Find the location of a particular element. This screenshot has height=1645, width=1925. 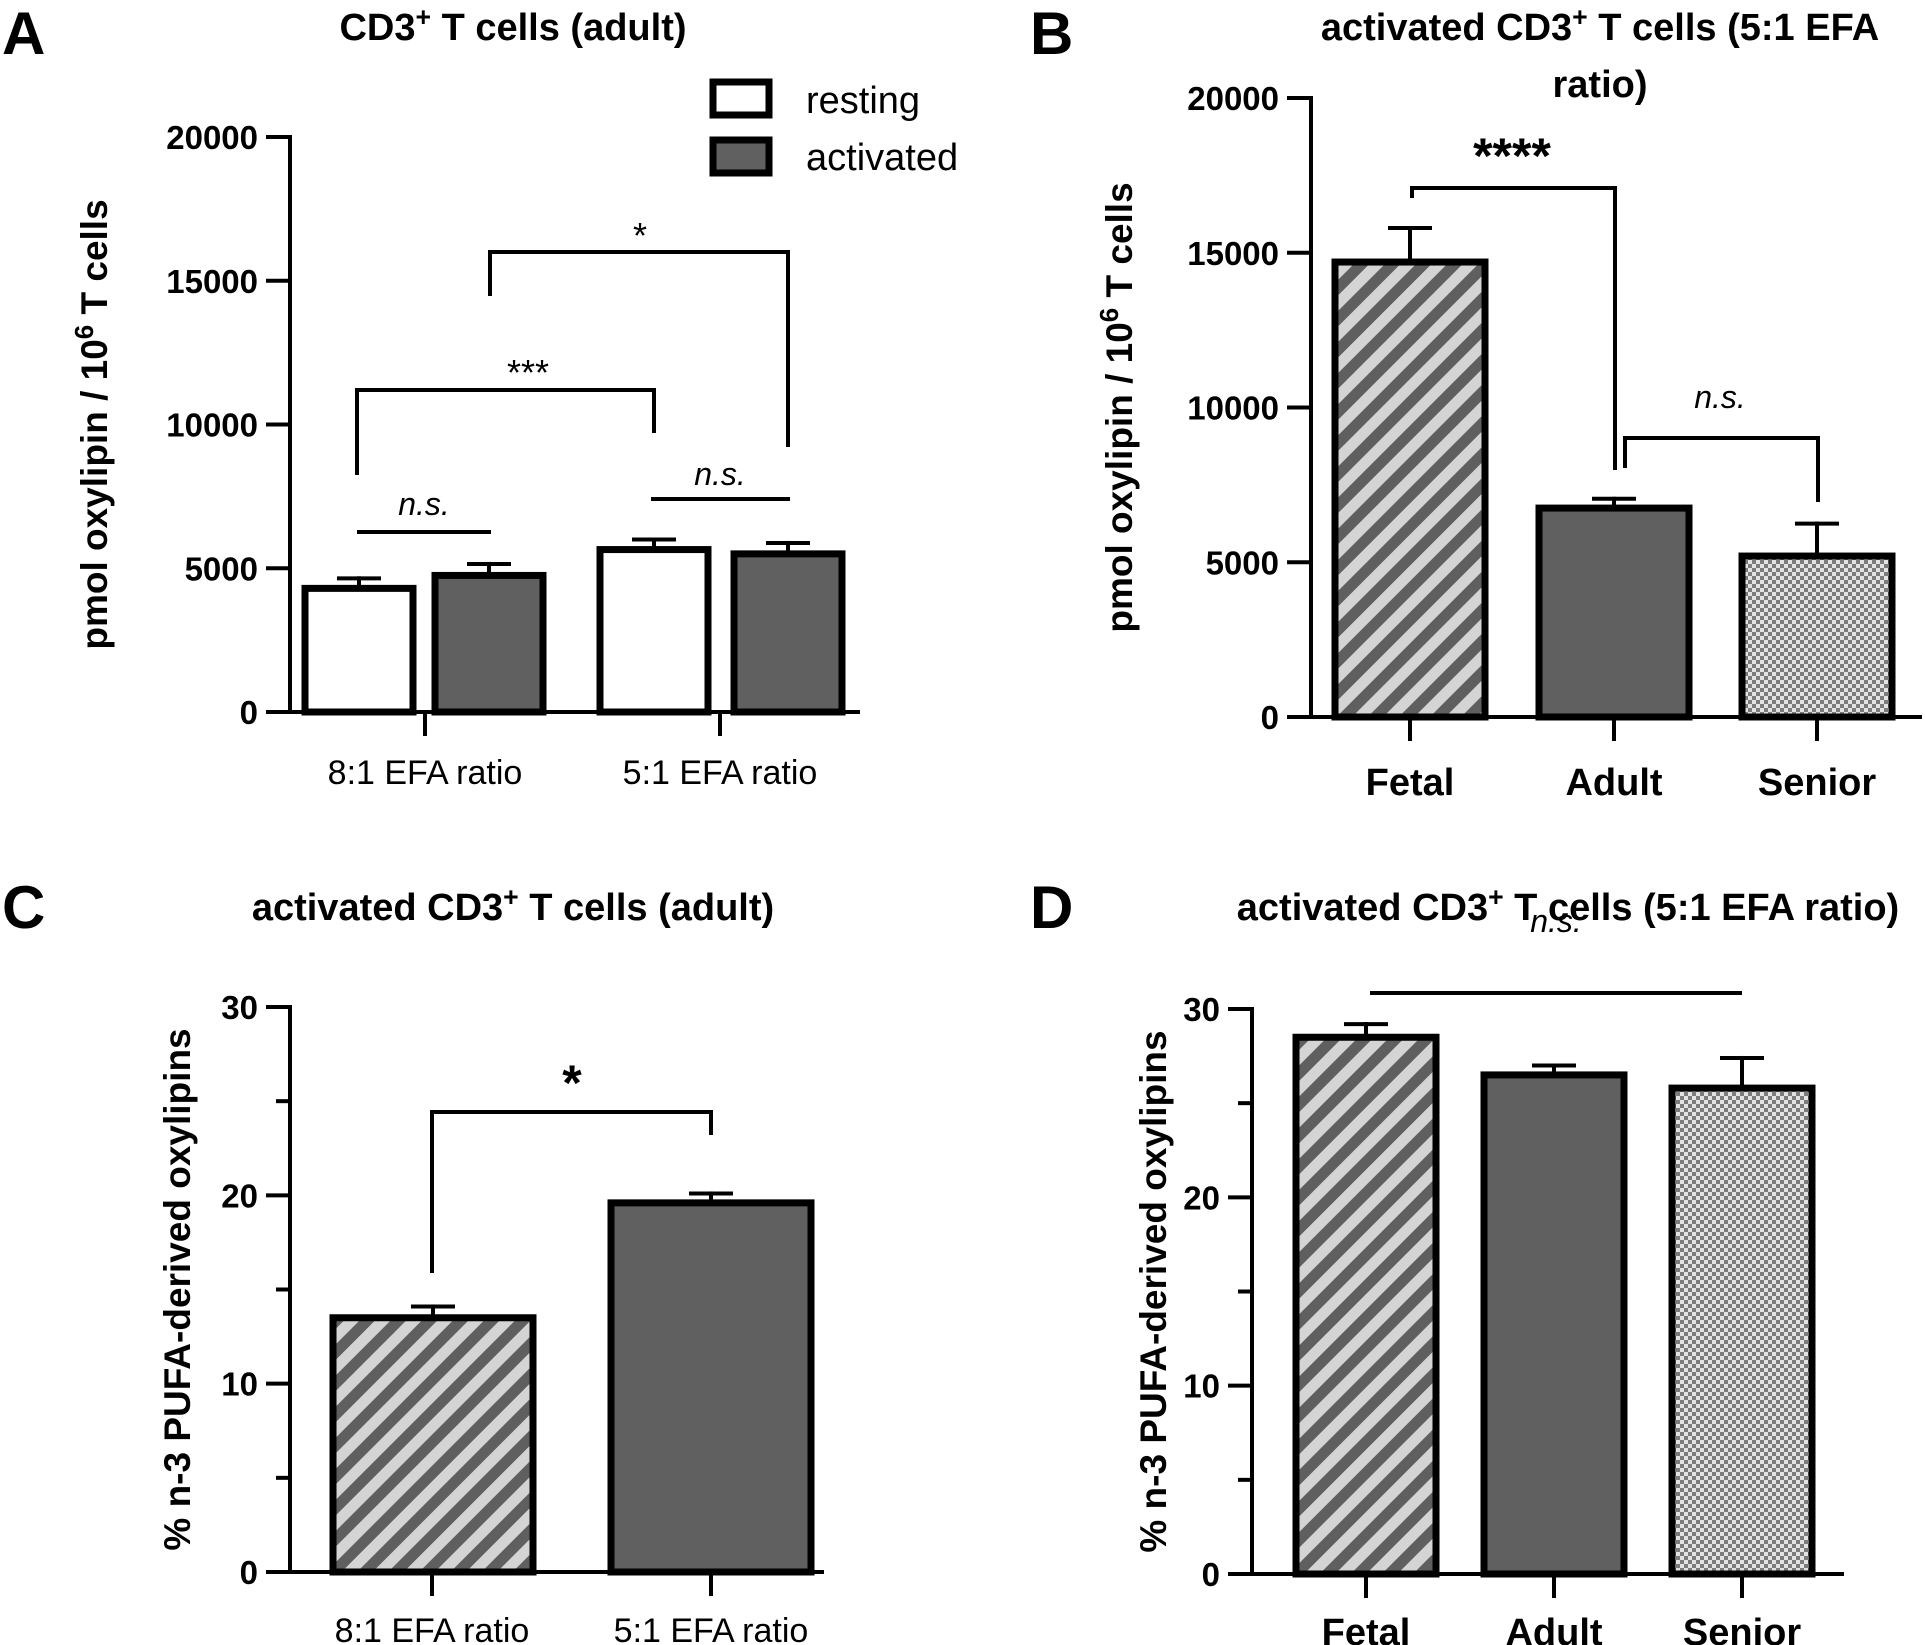

legend-label-activated: activated is located at coordinates (882, 158).